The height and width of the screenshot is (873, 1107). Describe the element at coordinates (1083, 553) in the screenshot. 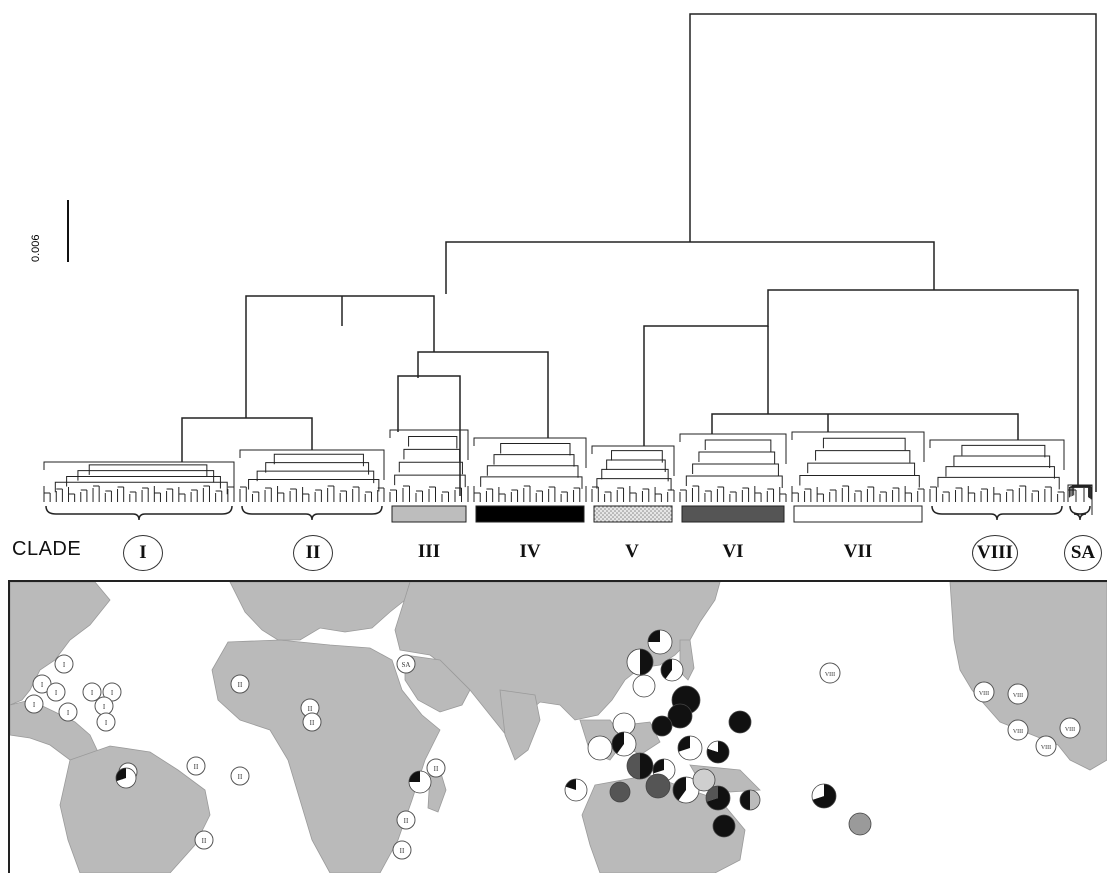

I see `clade-label-sa: SA` at that location.